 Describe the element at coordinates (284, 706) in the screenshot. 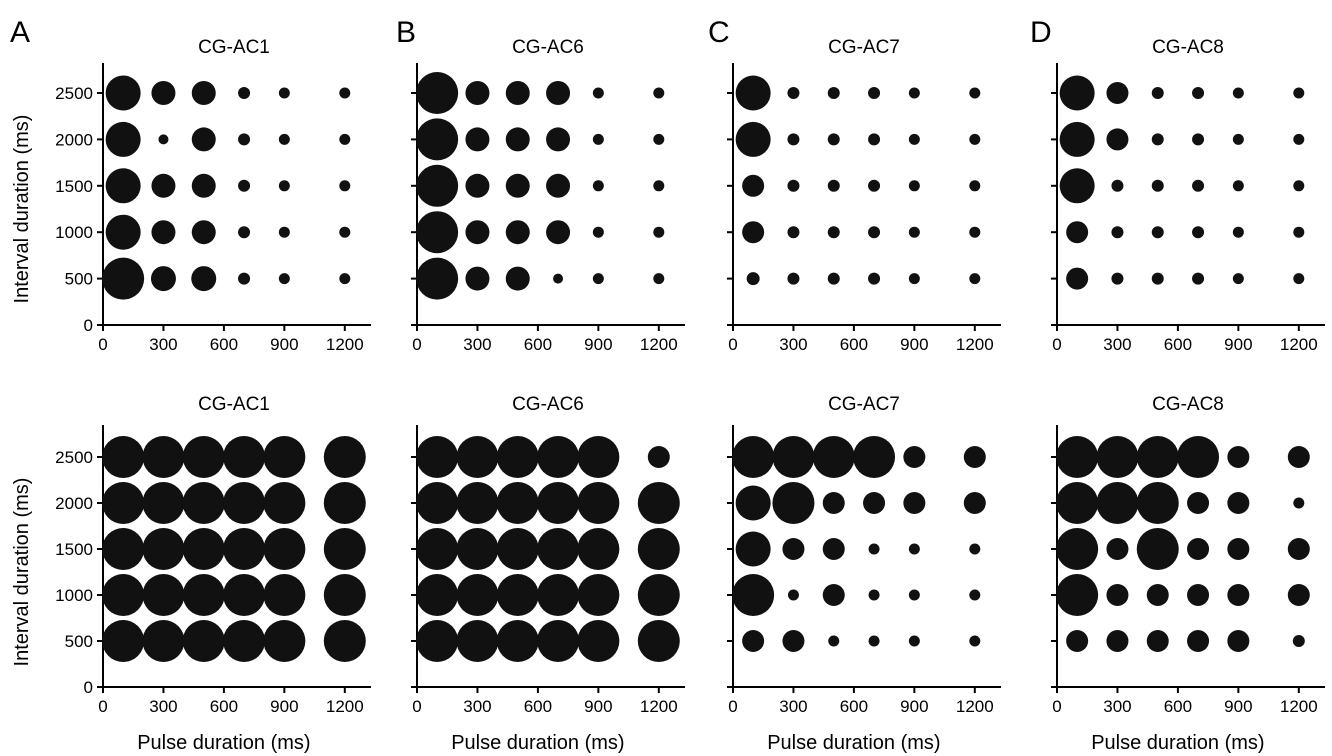

I see `x-tick-label: 900` at that location.